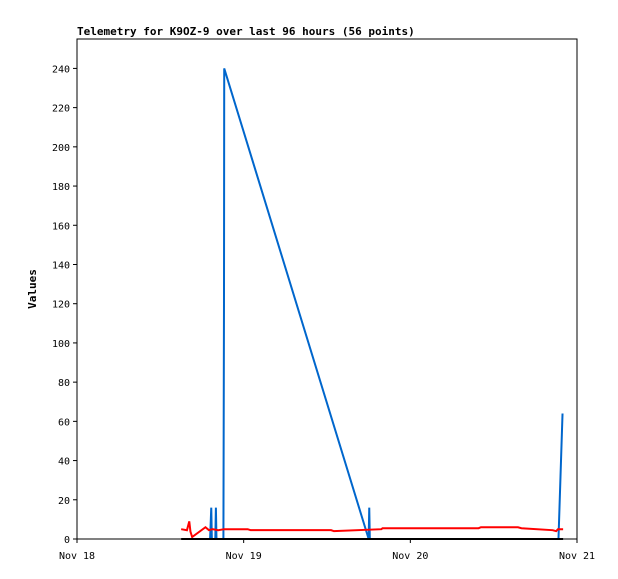  I want to click on y-tick-label: 120, so click(61, 305).